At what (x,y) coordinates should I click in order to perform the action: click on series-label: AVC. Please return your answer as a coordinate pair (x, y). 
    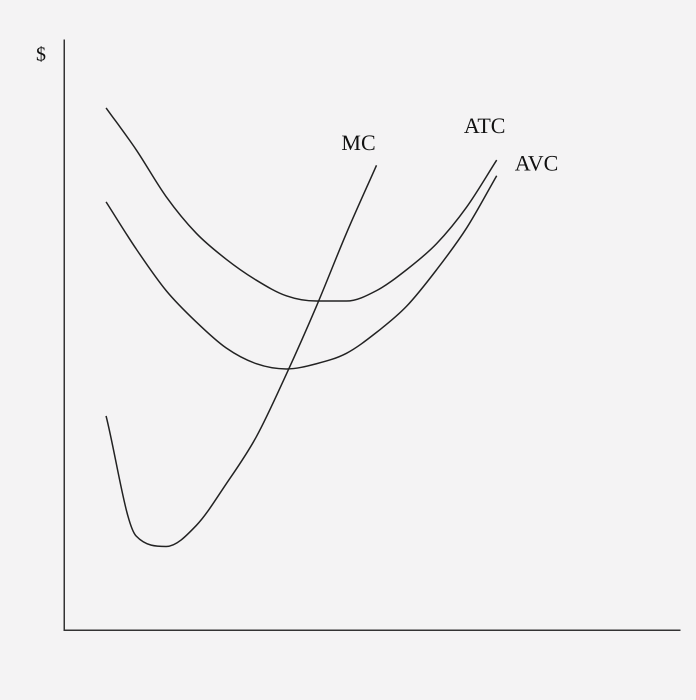
    Looking at the image, I should click on (536, 163).